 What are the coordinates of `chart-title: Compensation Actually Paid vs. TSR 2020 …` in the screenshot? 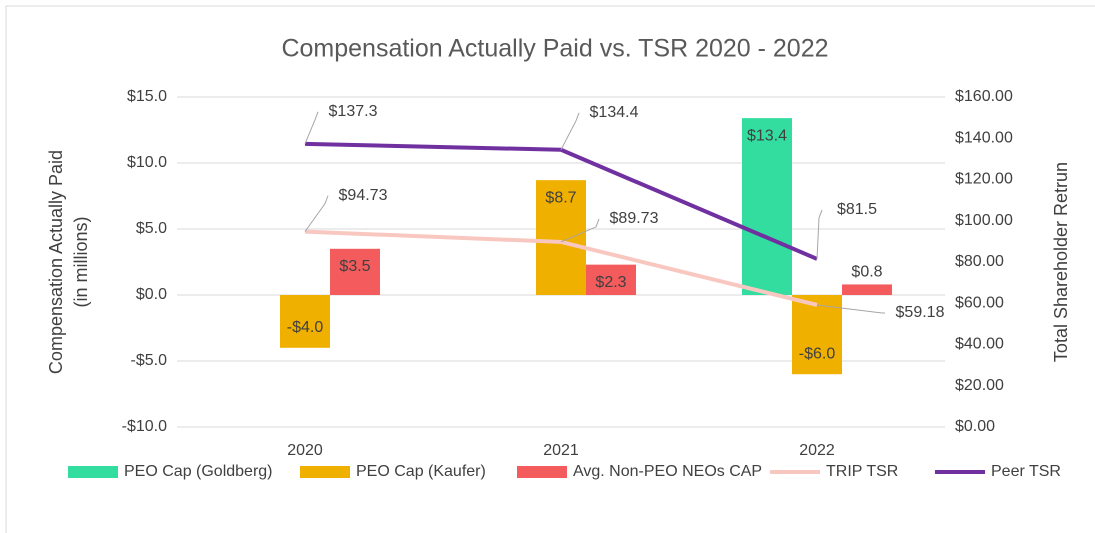 It's located at (554, 49).